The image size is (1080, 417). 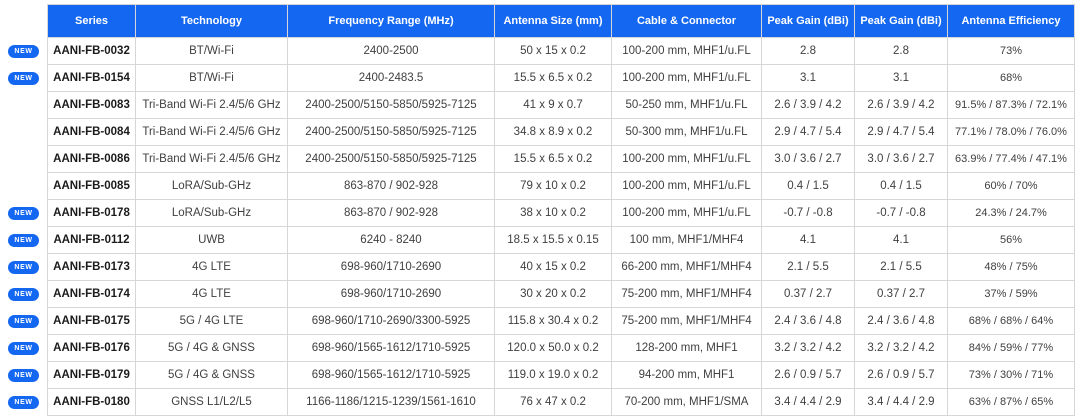 What do you see at coordinates (1011, 294) in the screenshot?
I see `cell-antenna-efficiency: 37% / 59%` at bounding box center [1011, 294].